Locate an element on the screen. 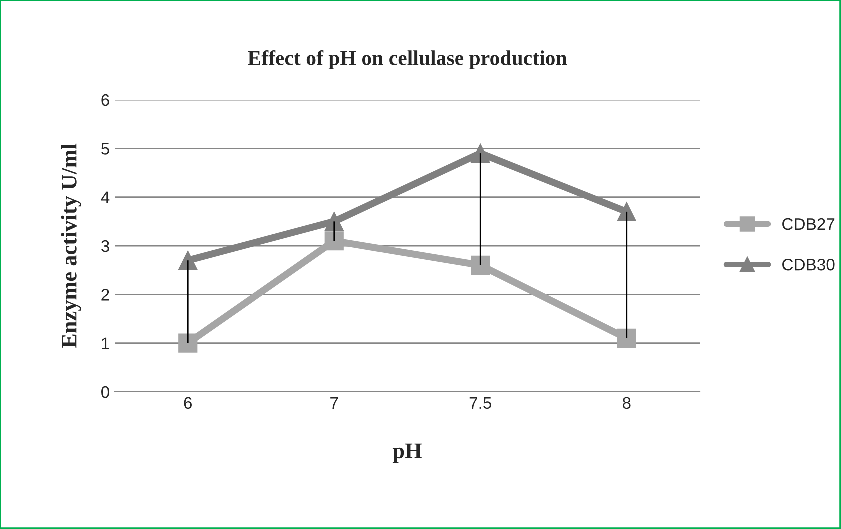 The height and width of the screenshot is (529, 841). y-tick-label: 2 is located at coordinates (106, 295).